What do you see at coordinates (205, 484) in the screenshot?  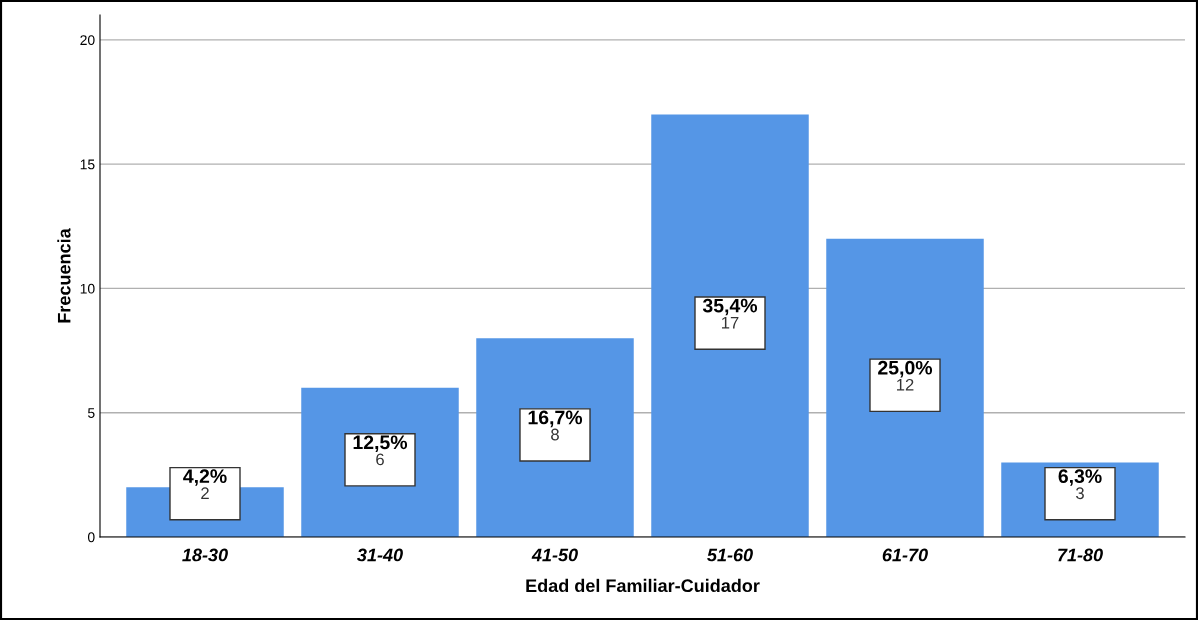 I see `data-label: 4,2% 2` at bounding box center [205, 484].